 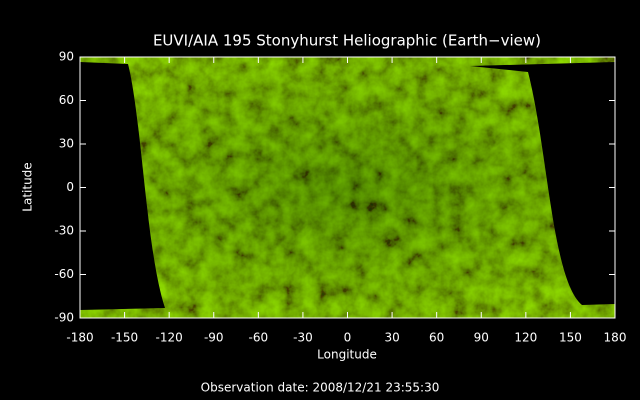 I want to click on y-tick-label: 0, so click(x=70, y=187).